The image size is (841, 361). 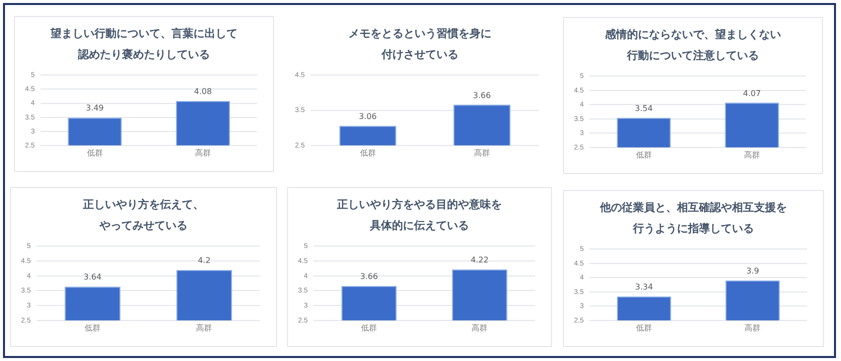 I want to click on chart-title: 望ましい行動について、言葉に出して認めたり褒めたりしている, so click(x=144, y=44).